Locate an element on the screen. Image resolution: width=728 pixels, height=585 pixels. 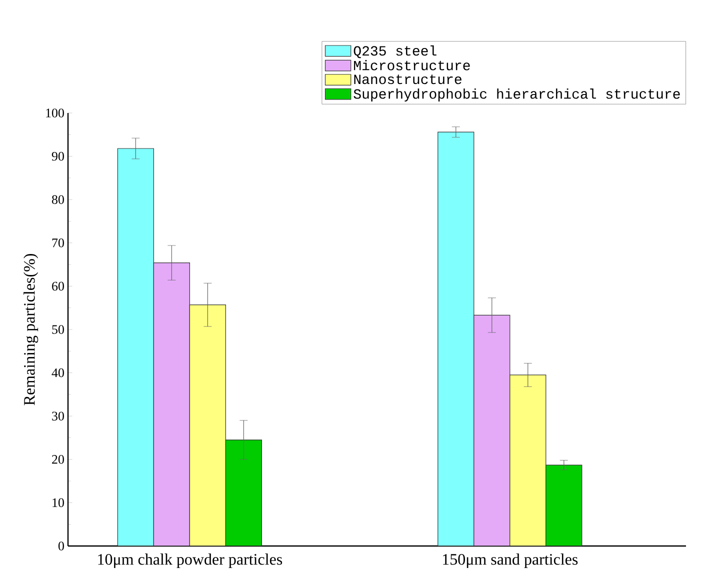
y-tick-label: 30 is located at coordinates (58, 416).